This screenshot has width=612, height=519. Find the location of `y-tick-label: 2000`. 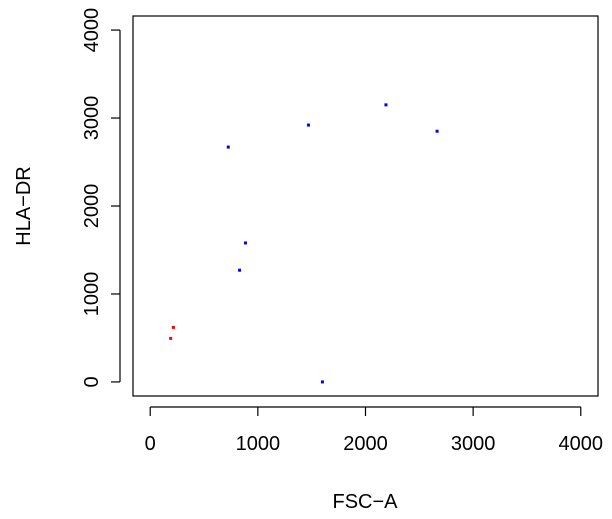

y-tick-label: 2000 is located at coordinates (92, 206).